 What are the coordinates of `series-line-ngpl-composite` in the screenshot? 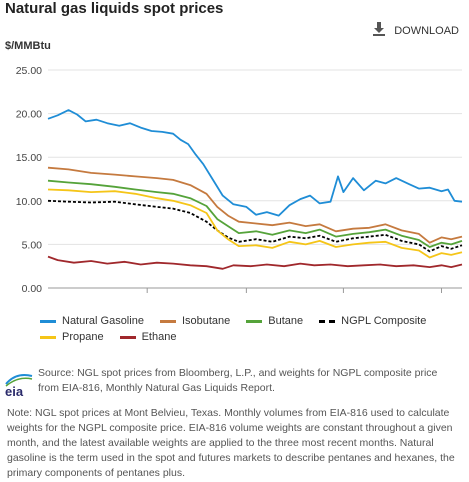 It's located at (255, 226).